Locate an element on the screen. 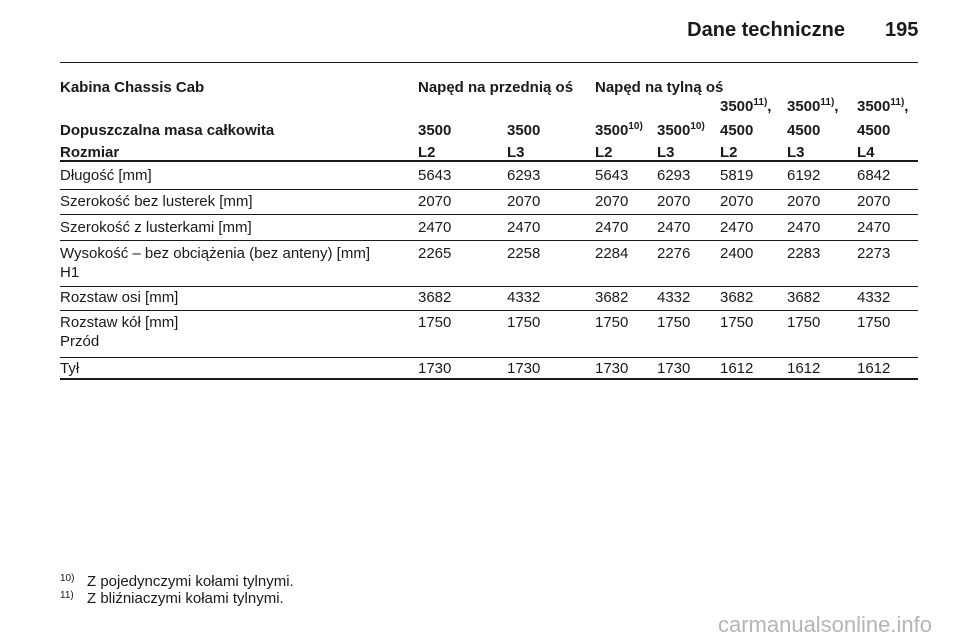 The image size is (960, 642). watermark: carmanualsonline.info is located at coordinates (824, 624).